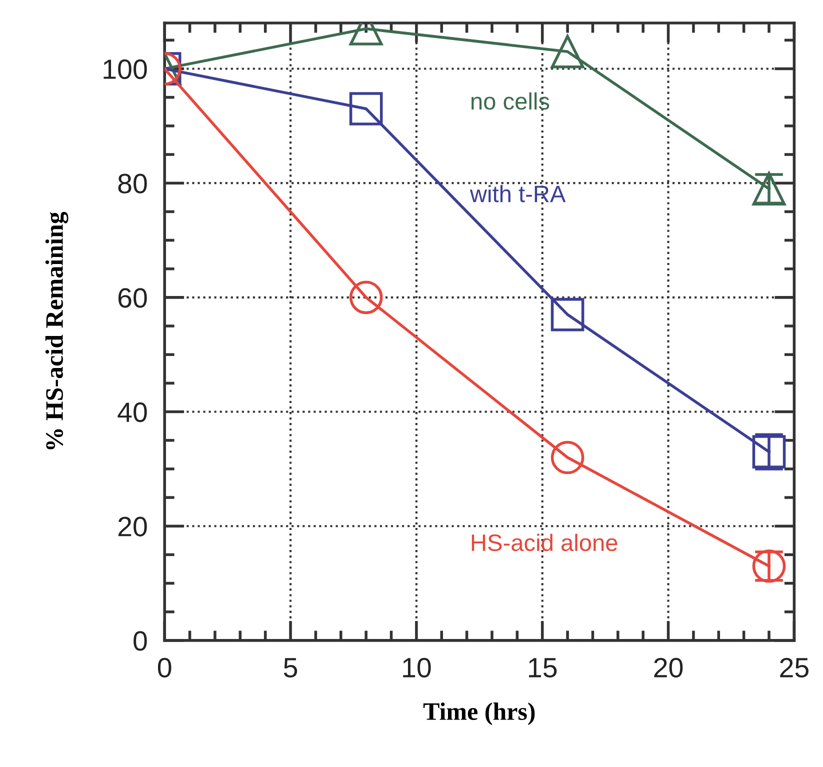 This screenshot has height=767, width=823. Describe the element at coordinates (668, 668) in the screenshot. I see `x-tick-label: 20` at that location.